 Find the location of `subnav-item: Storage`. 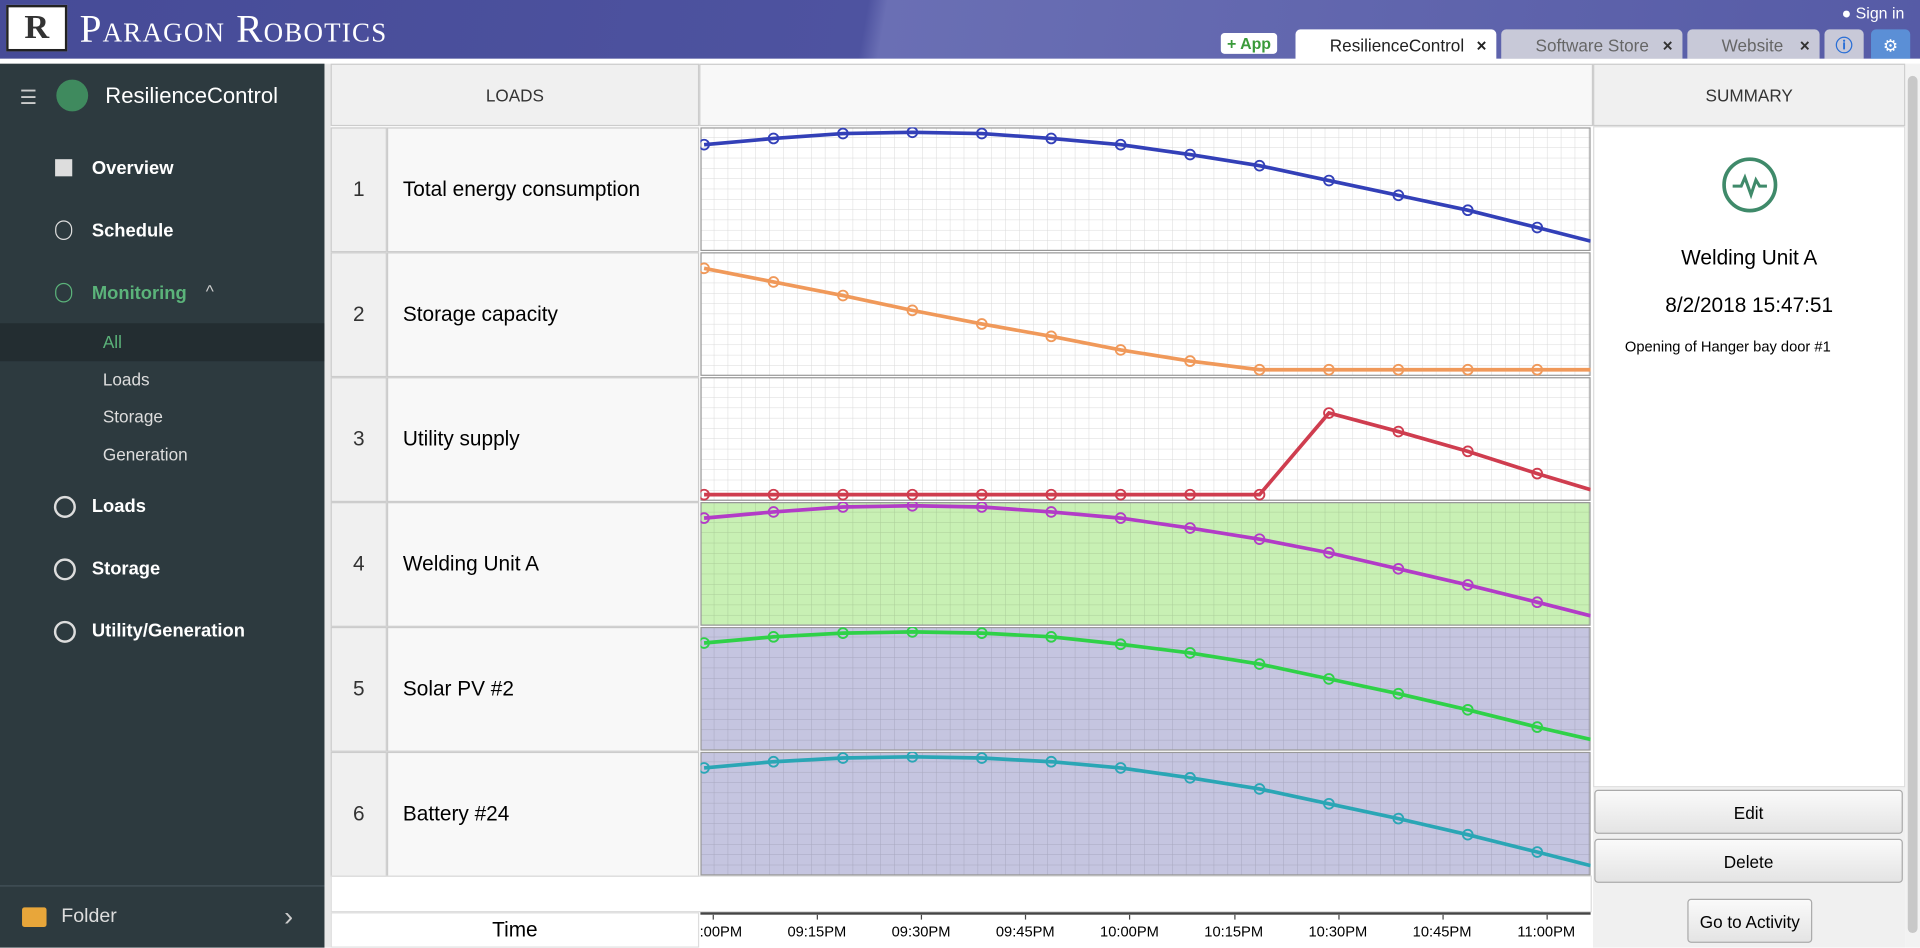

subnav-item: Storage is located at coordinates (132, 416).